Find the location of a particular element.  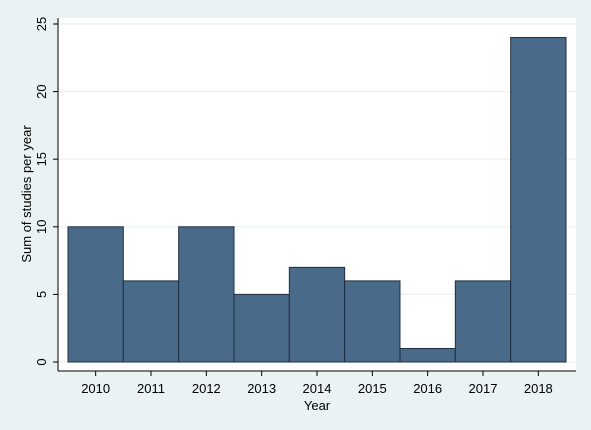

x-tick-label-2013: 2013 is located at coordinates (261, 388).